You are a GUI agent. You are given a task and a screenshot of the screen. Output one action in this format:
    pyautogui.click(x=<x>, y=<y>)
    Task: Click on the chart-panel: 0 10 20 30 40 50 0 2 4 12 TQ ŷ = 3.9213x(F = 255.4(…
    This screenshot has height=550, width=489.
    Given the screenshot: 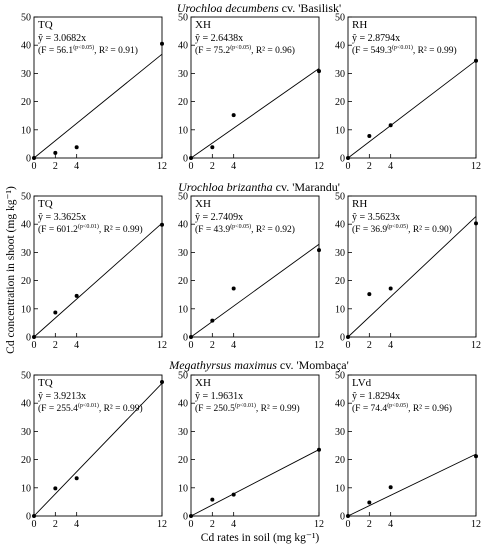 What is the action you would take?
    pyautogui.click(x=94, y=451)
    